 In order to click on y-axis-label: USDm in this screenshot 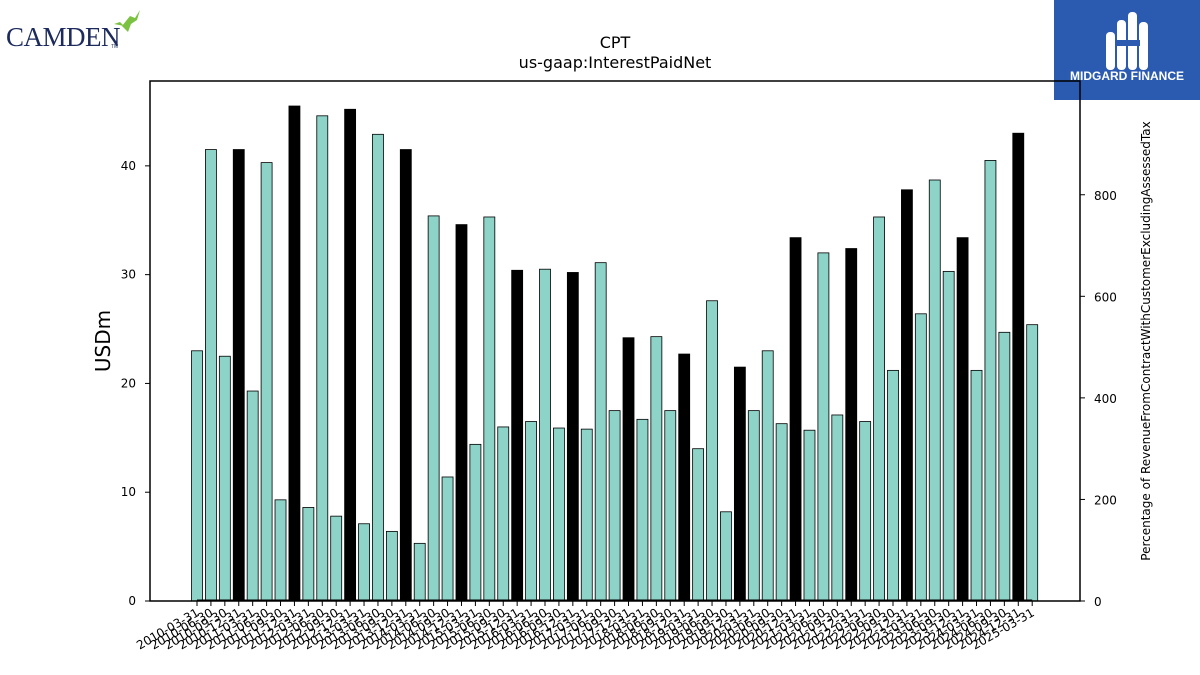, I will do `click(103, 341)`.